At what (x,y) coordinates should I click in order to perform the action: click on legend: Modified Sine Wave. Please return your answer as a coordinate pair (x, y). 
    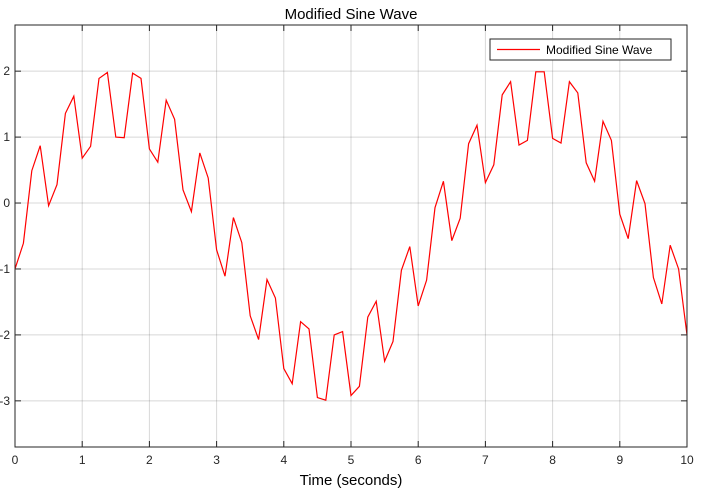
    Looking at the image, I should click on (580, 49).